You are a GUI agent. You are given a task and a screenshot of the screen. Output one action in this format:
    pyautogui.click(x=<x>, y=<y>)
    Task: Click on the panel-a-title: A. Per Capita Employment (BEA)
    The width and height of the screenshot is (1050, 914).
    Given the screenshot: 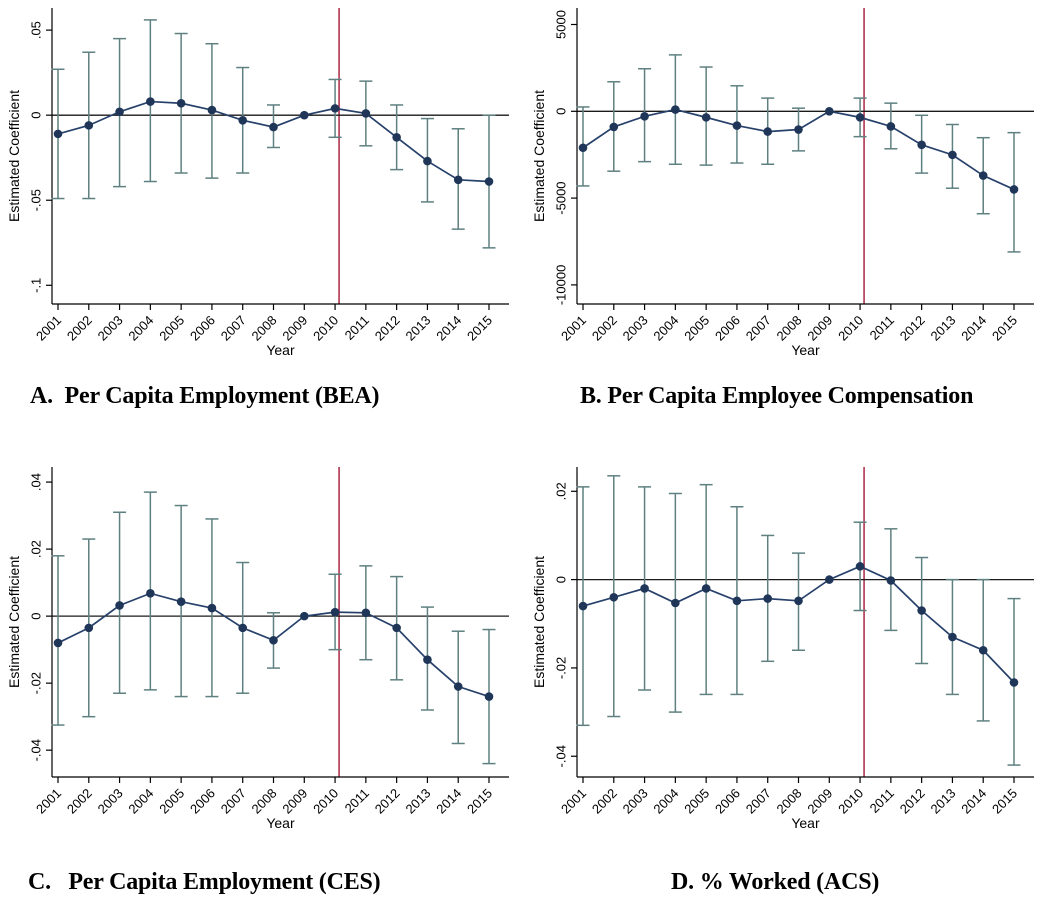 What is the action you would take?
    pyautogui.click(x=205, y=396)
    